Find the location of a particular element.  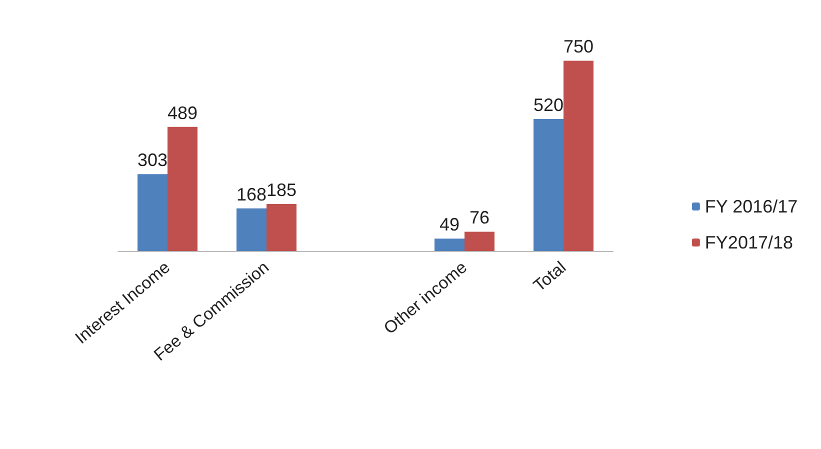

data-label: 489 is located at coordinates (182, 112).